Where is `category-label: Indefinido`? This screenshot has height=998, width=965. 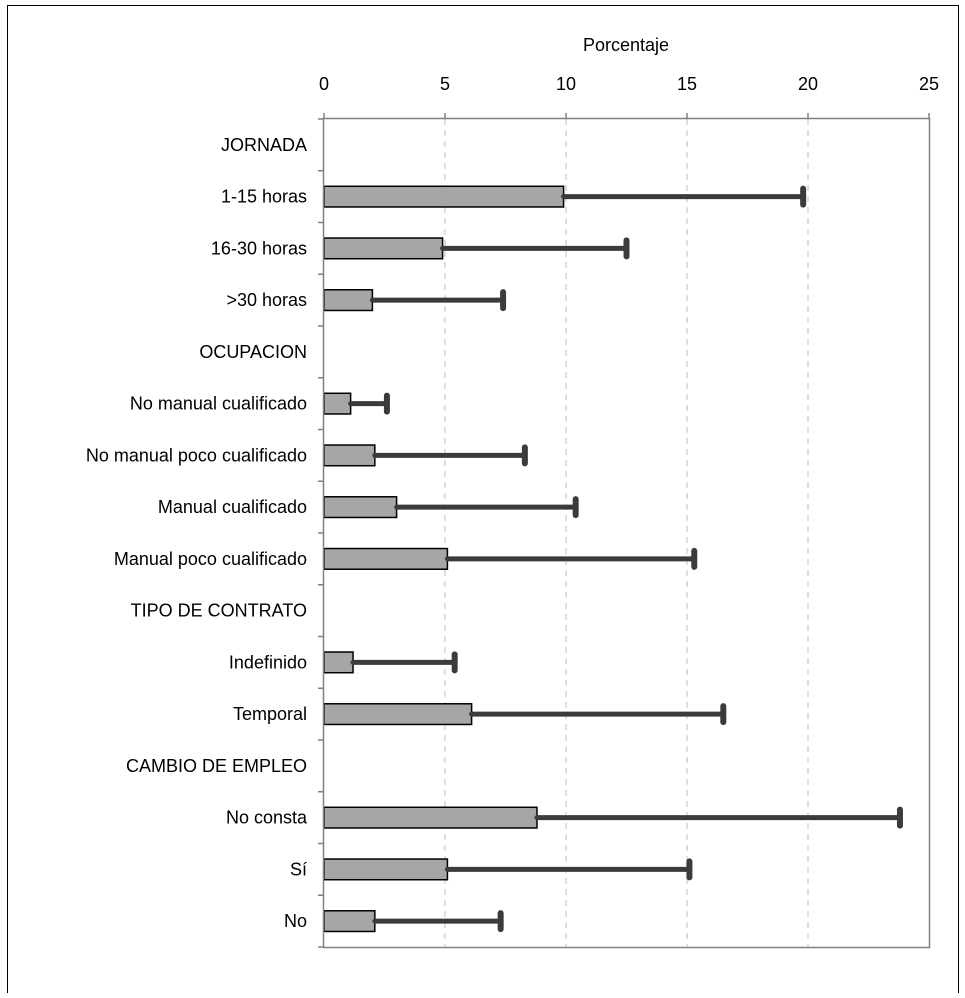 category-label: Indefinido is located at coordinates (268, 662).